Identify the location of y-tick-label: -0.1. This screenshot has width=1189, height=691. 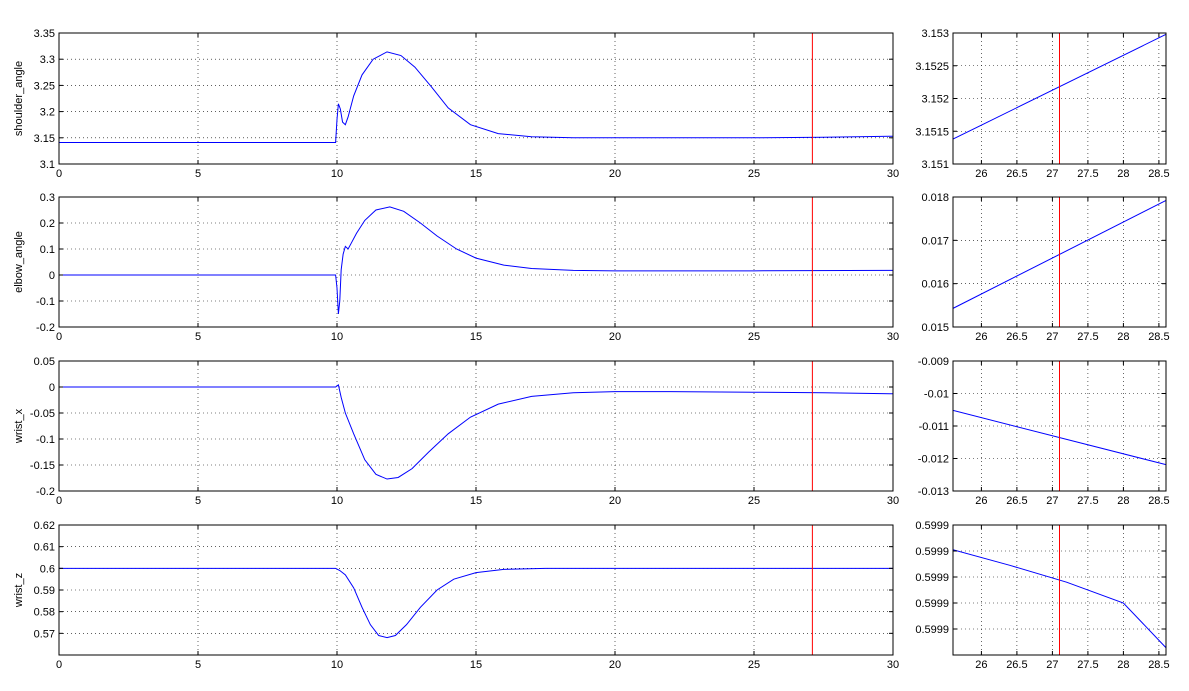
(45, 440).